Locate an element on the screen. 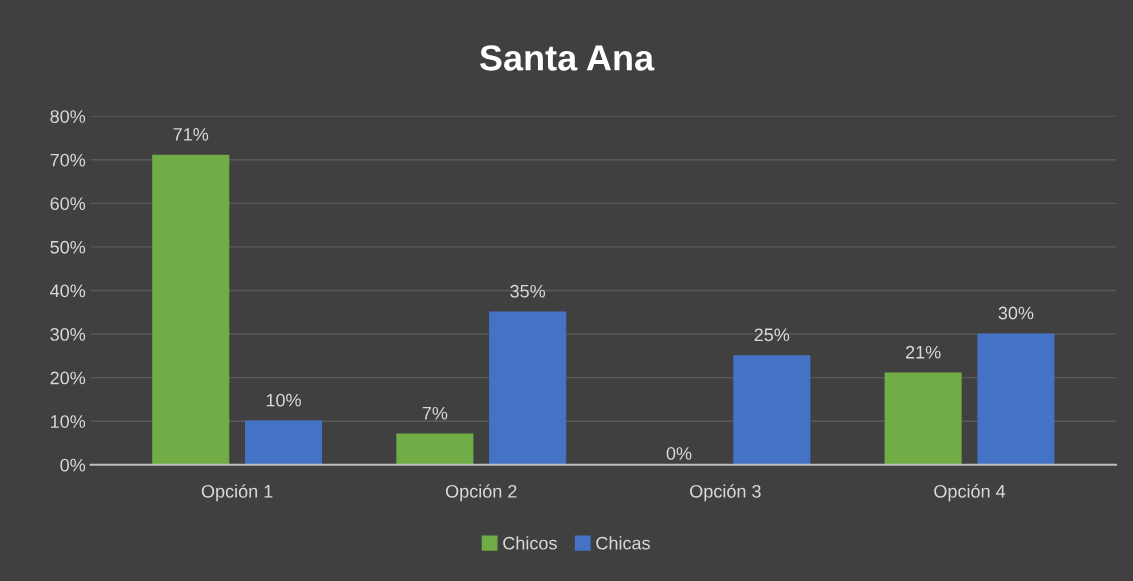 The height and width of the screenshot is (581, 1133). y-tick-label: 70% is located at coordinates (68, 160).